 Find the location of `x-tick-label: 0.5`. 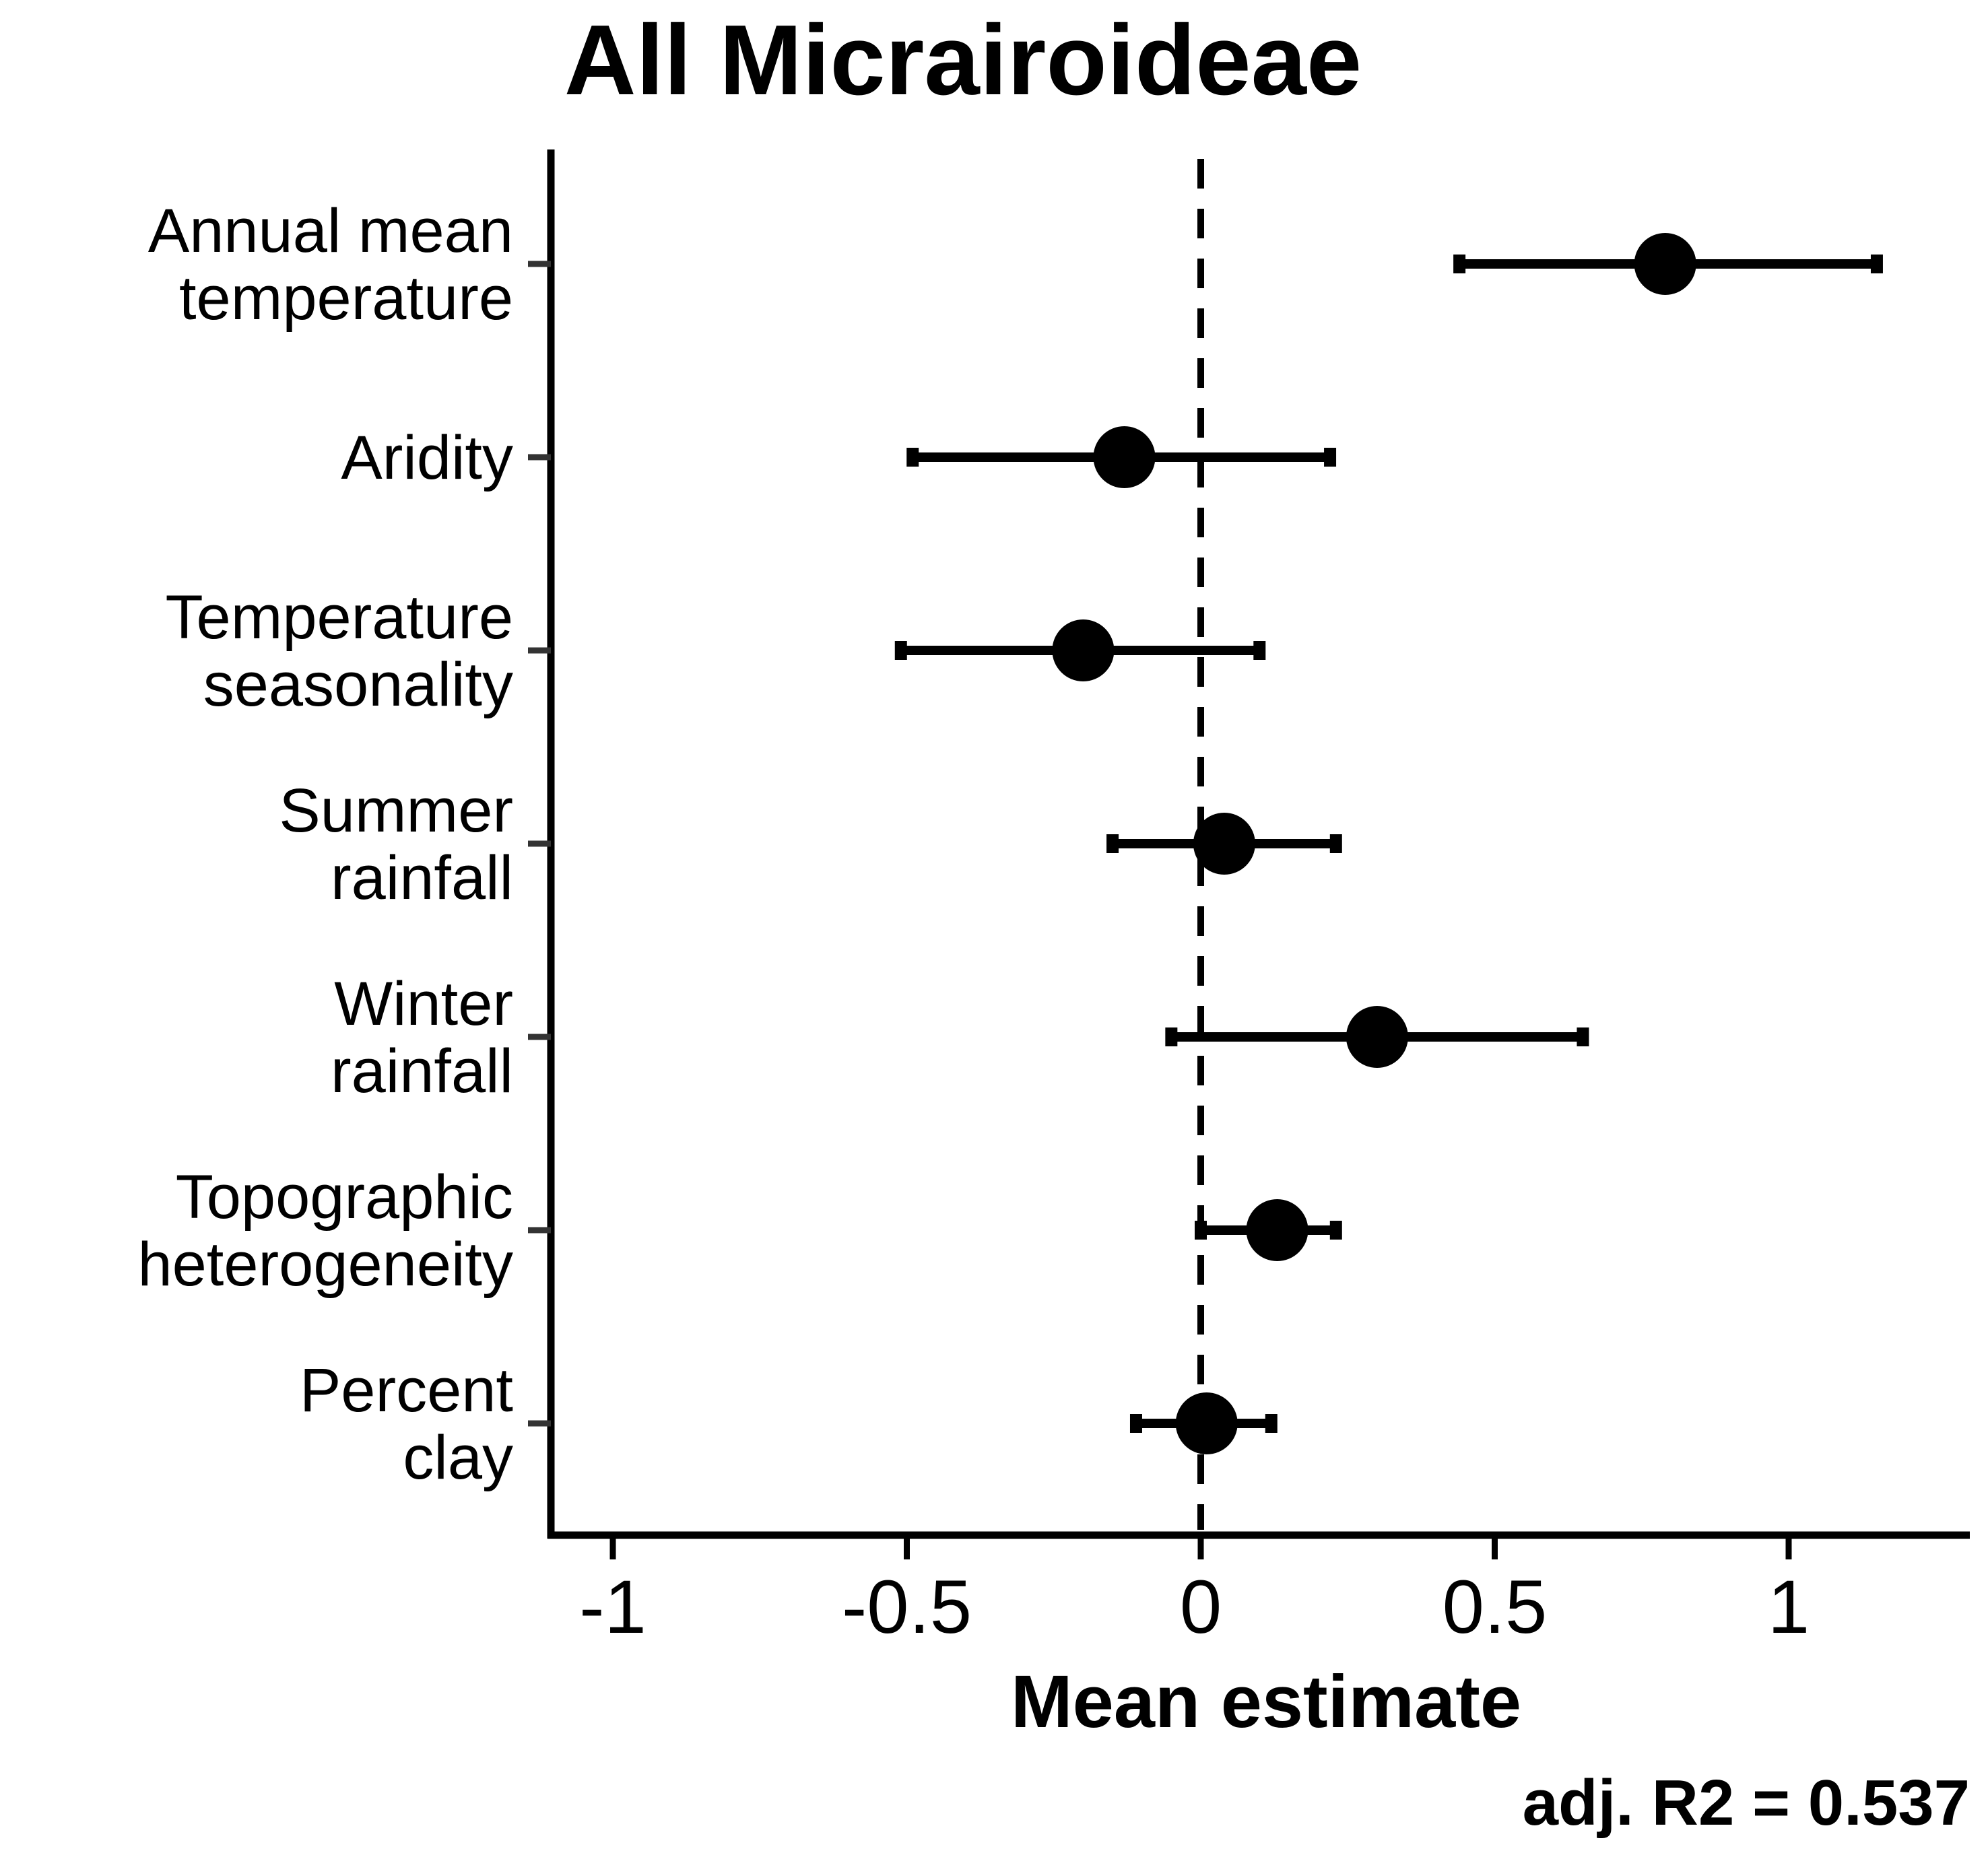

x-tick-label: 0.5 is located at coordinates (1496, 1607).